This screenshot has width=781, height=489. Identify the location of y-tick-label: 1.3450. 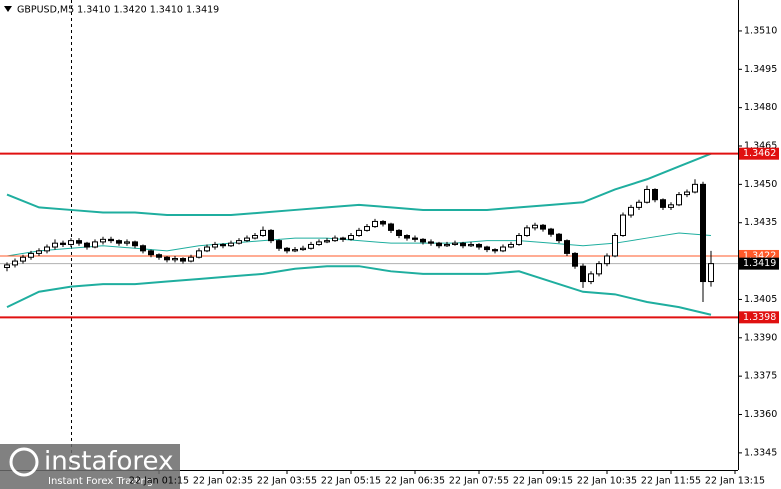
(760, 184).